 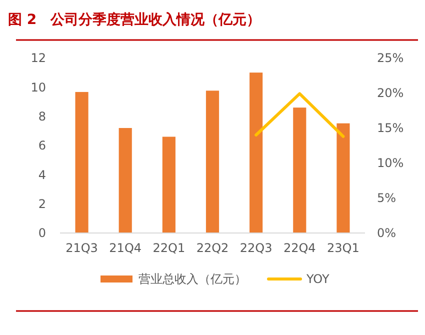 I want to click on x-tick-label: 22Q4, so click(x=299, y=248).